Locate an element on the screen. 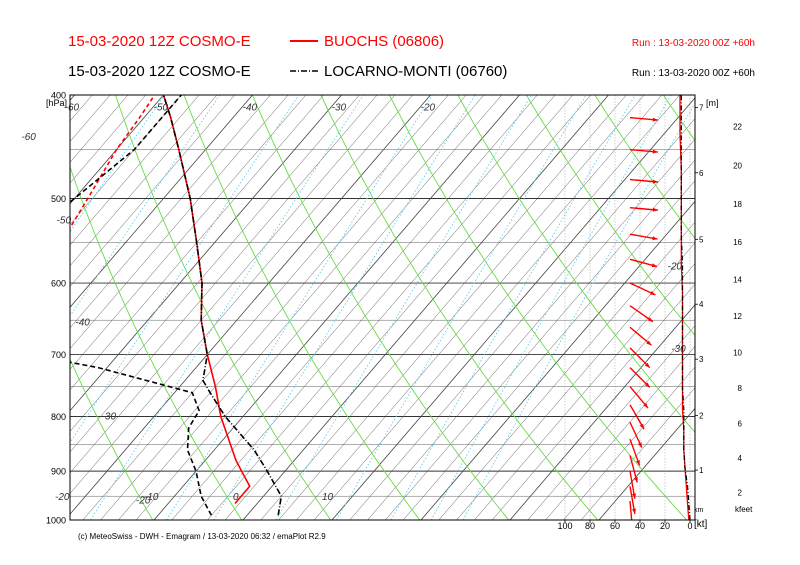  height-kfeet-tick-label: 4 is located at coordinates (740, 458).